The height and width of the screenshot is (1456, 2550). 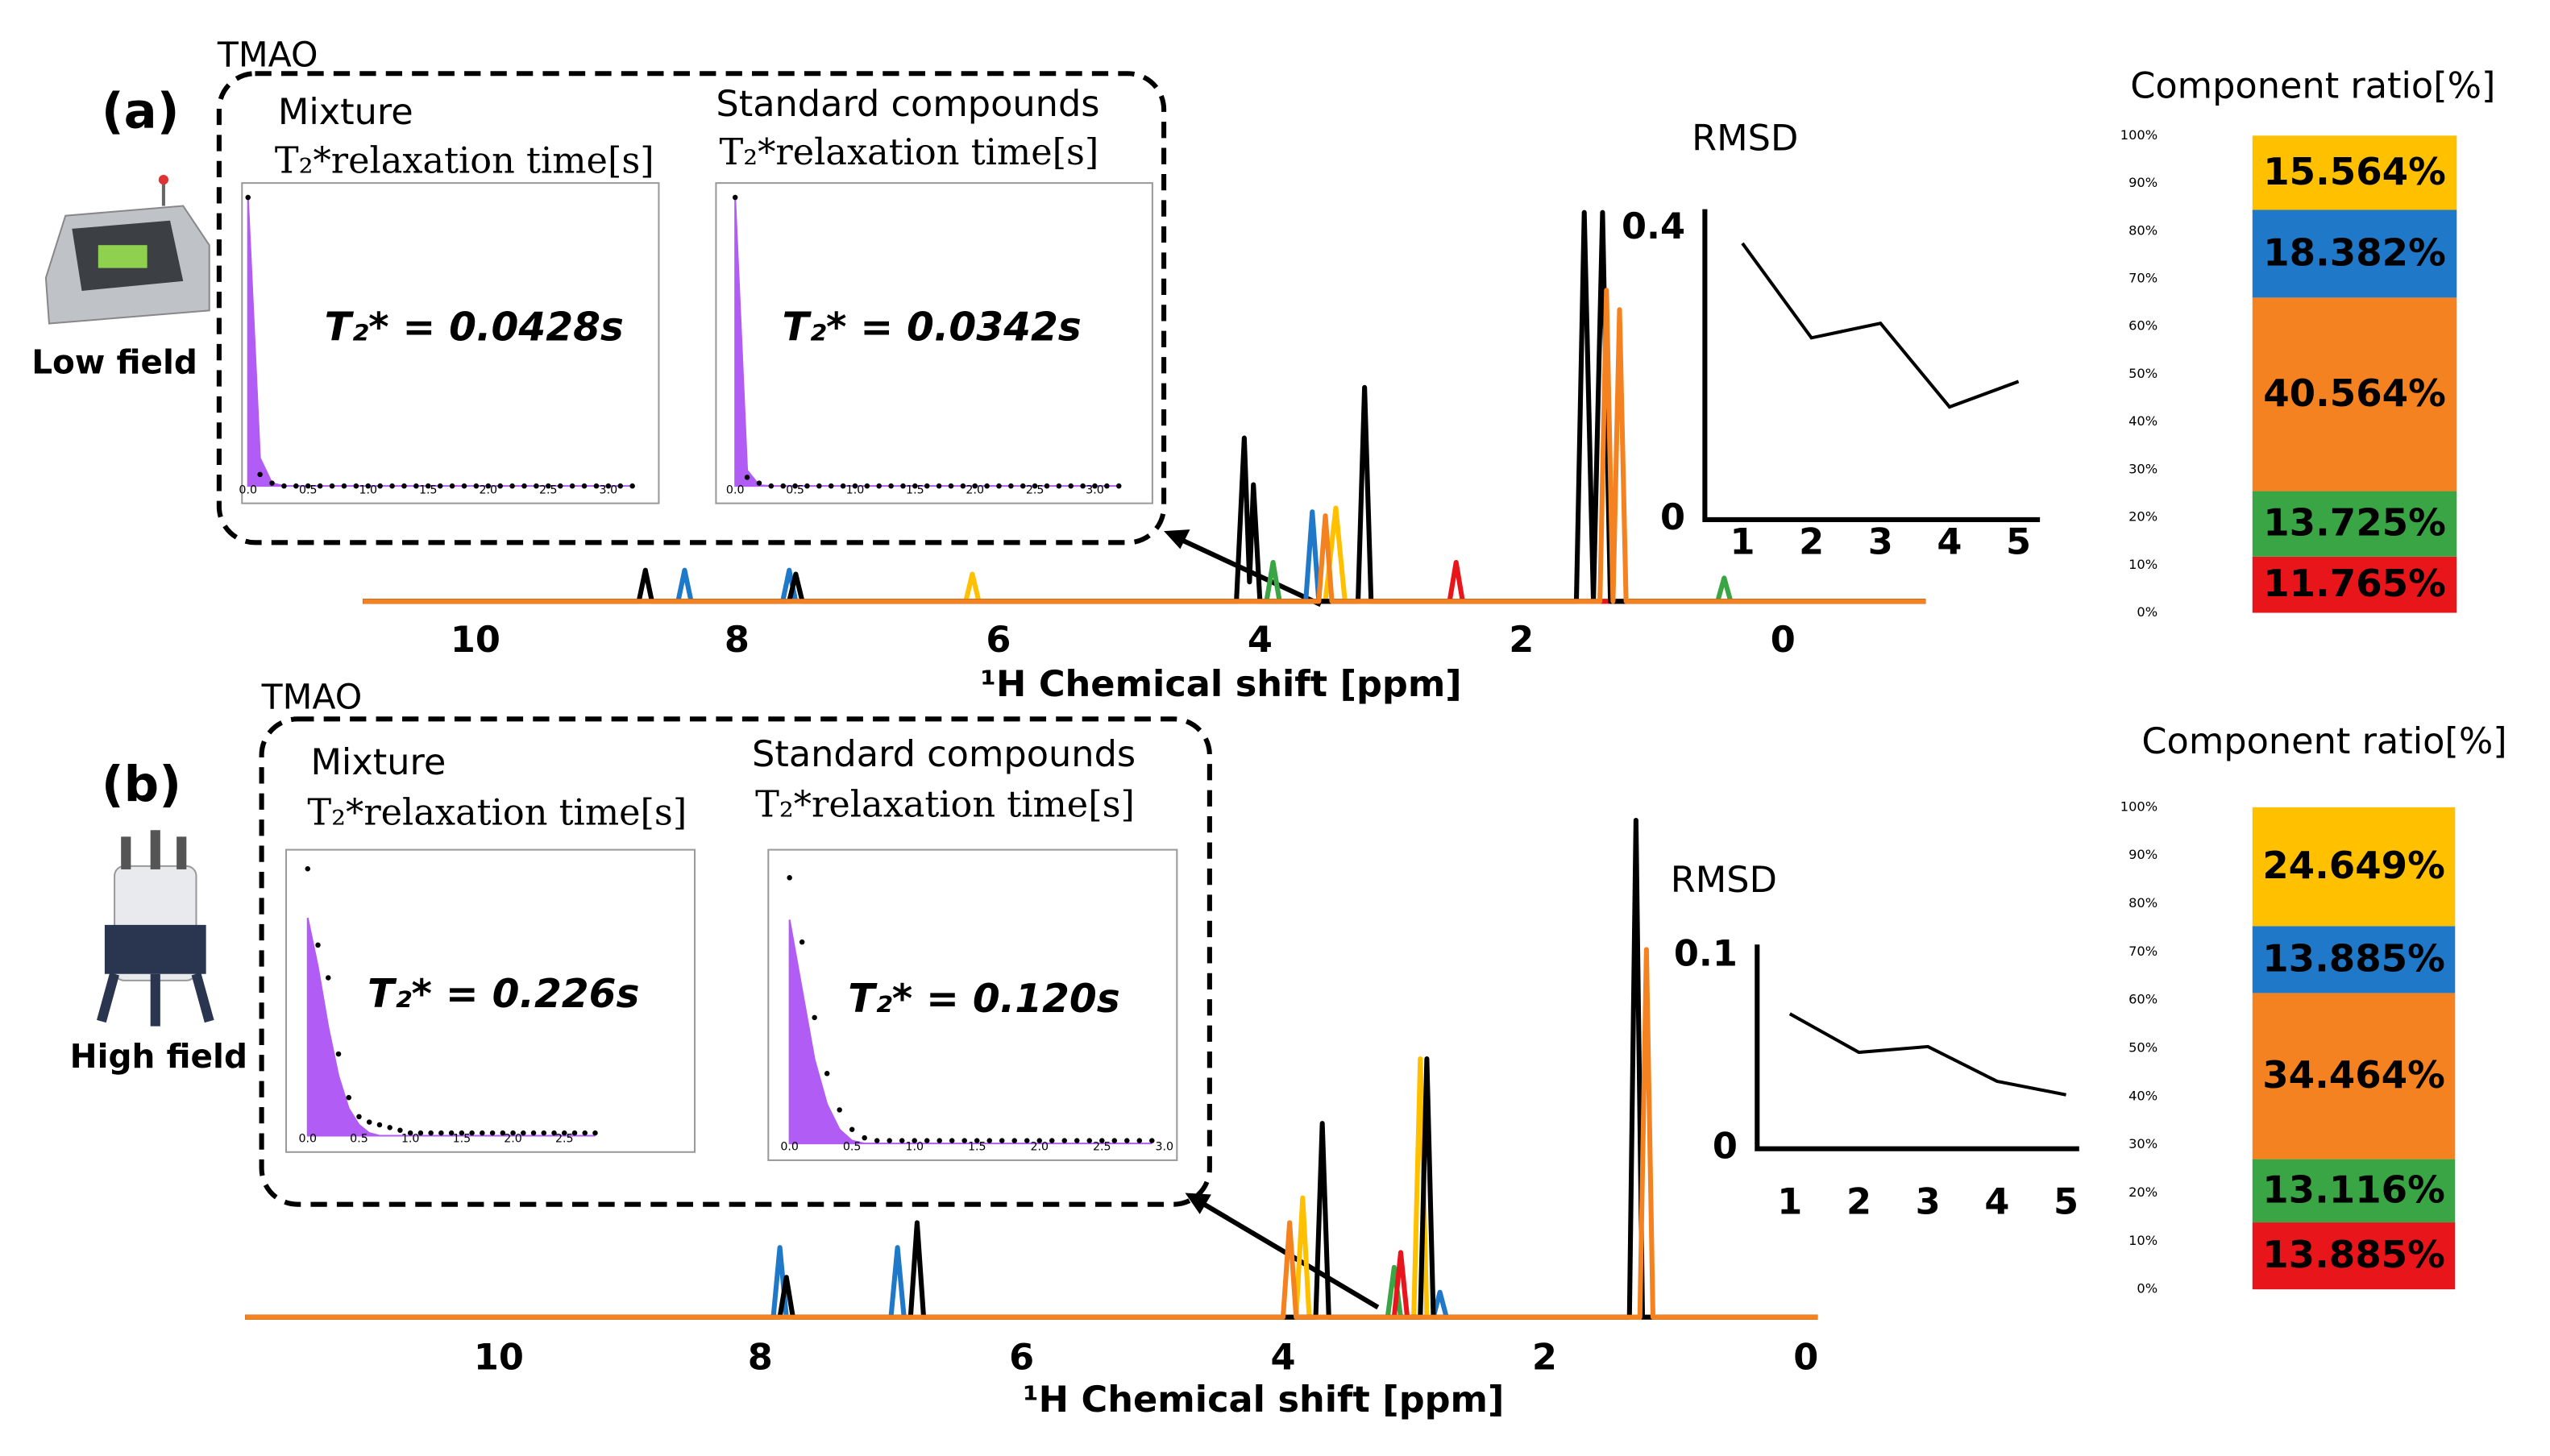 What do you see at coordinates (378, 762) in the screenshot?
I see `inset-title: Mixture` at bounding box center [378, 762].